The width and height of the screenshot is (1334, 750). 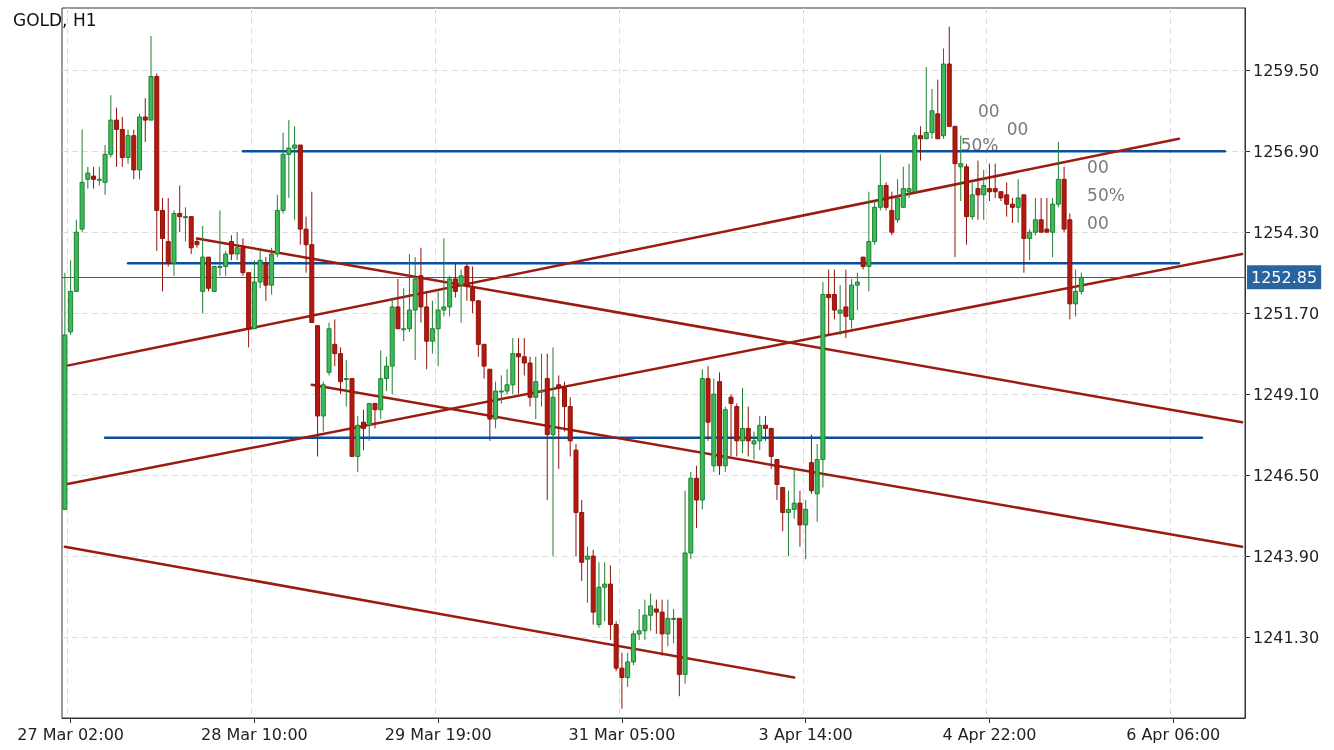 I want to click on y-tick-label: 1241.30, so click(x=1286, y=637).